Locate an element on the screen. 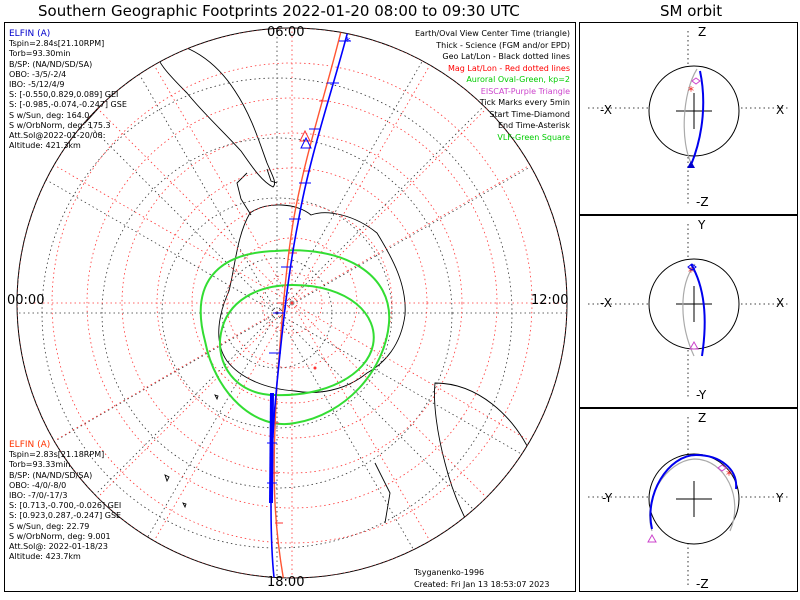 The image size is (800, 600). blue-view-center-triangle is located at coordinates (306, 142).